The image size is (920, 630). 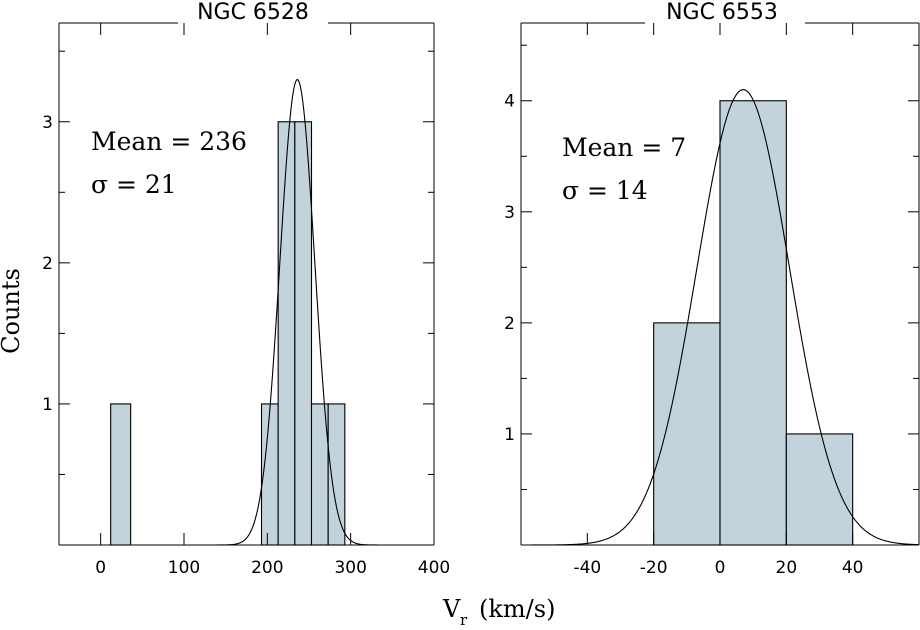 What do you see at coordinates (253, 12) in the screenshot?
I see `panel-title: NGC 6528` at bounding box center [253, 12].